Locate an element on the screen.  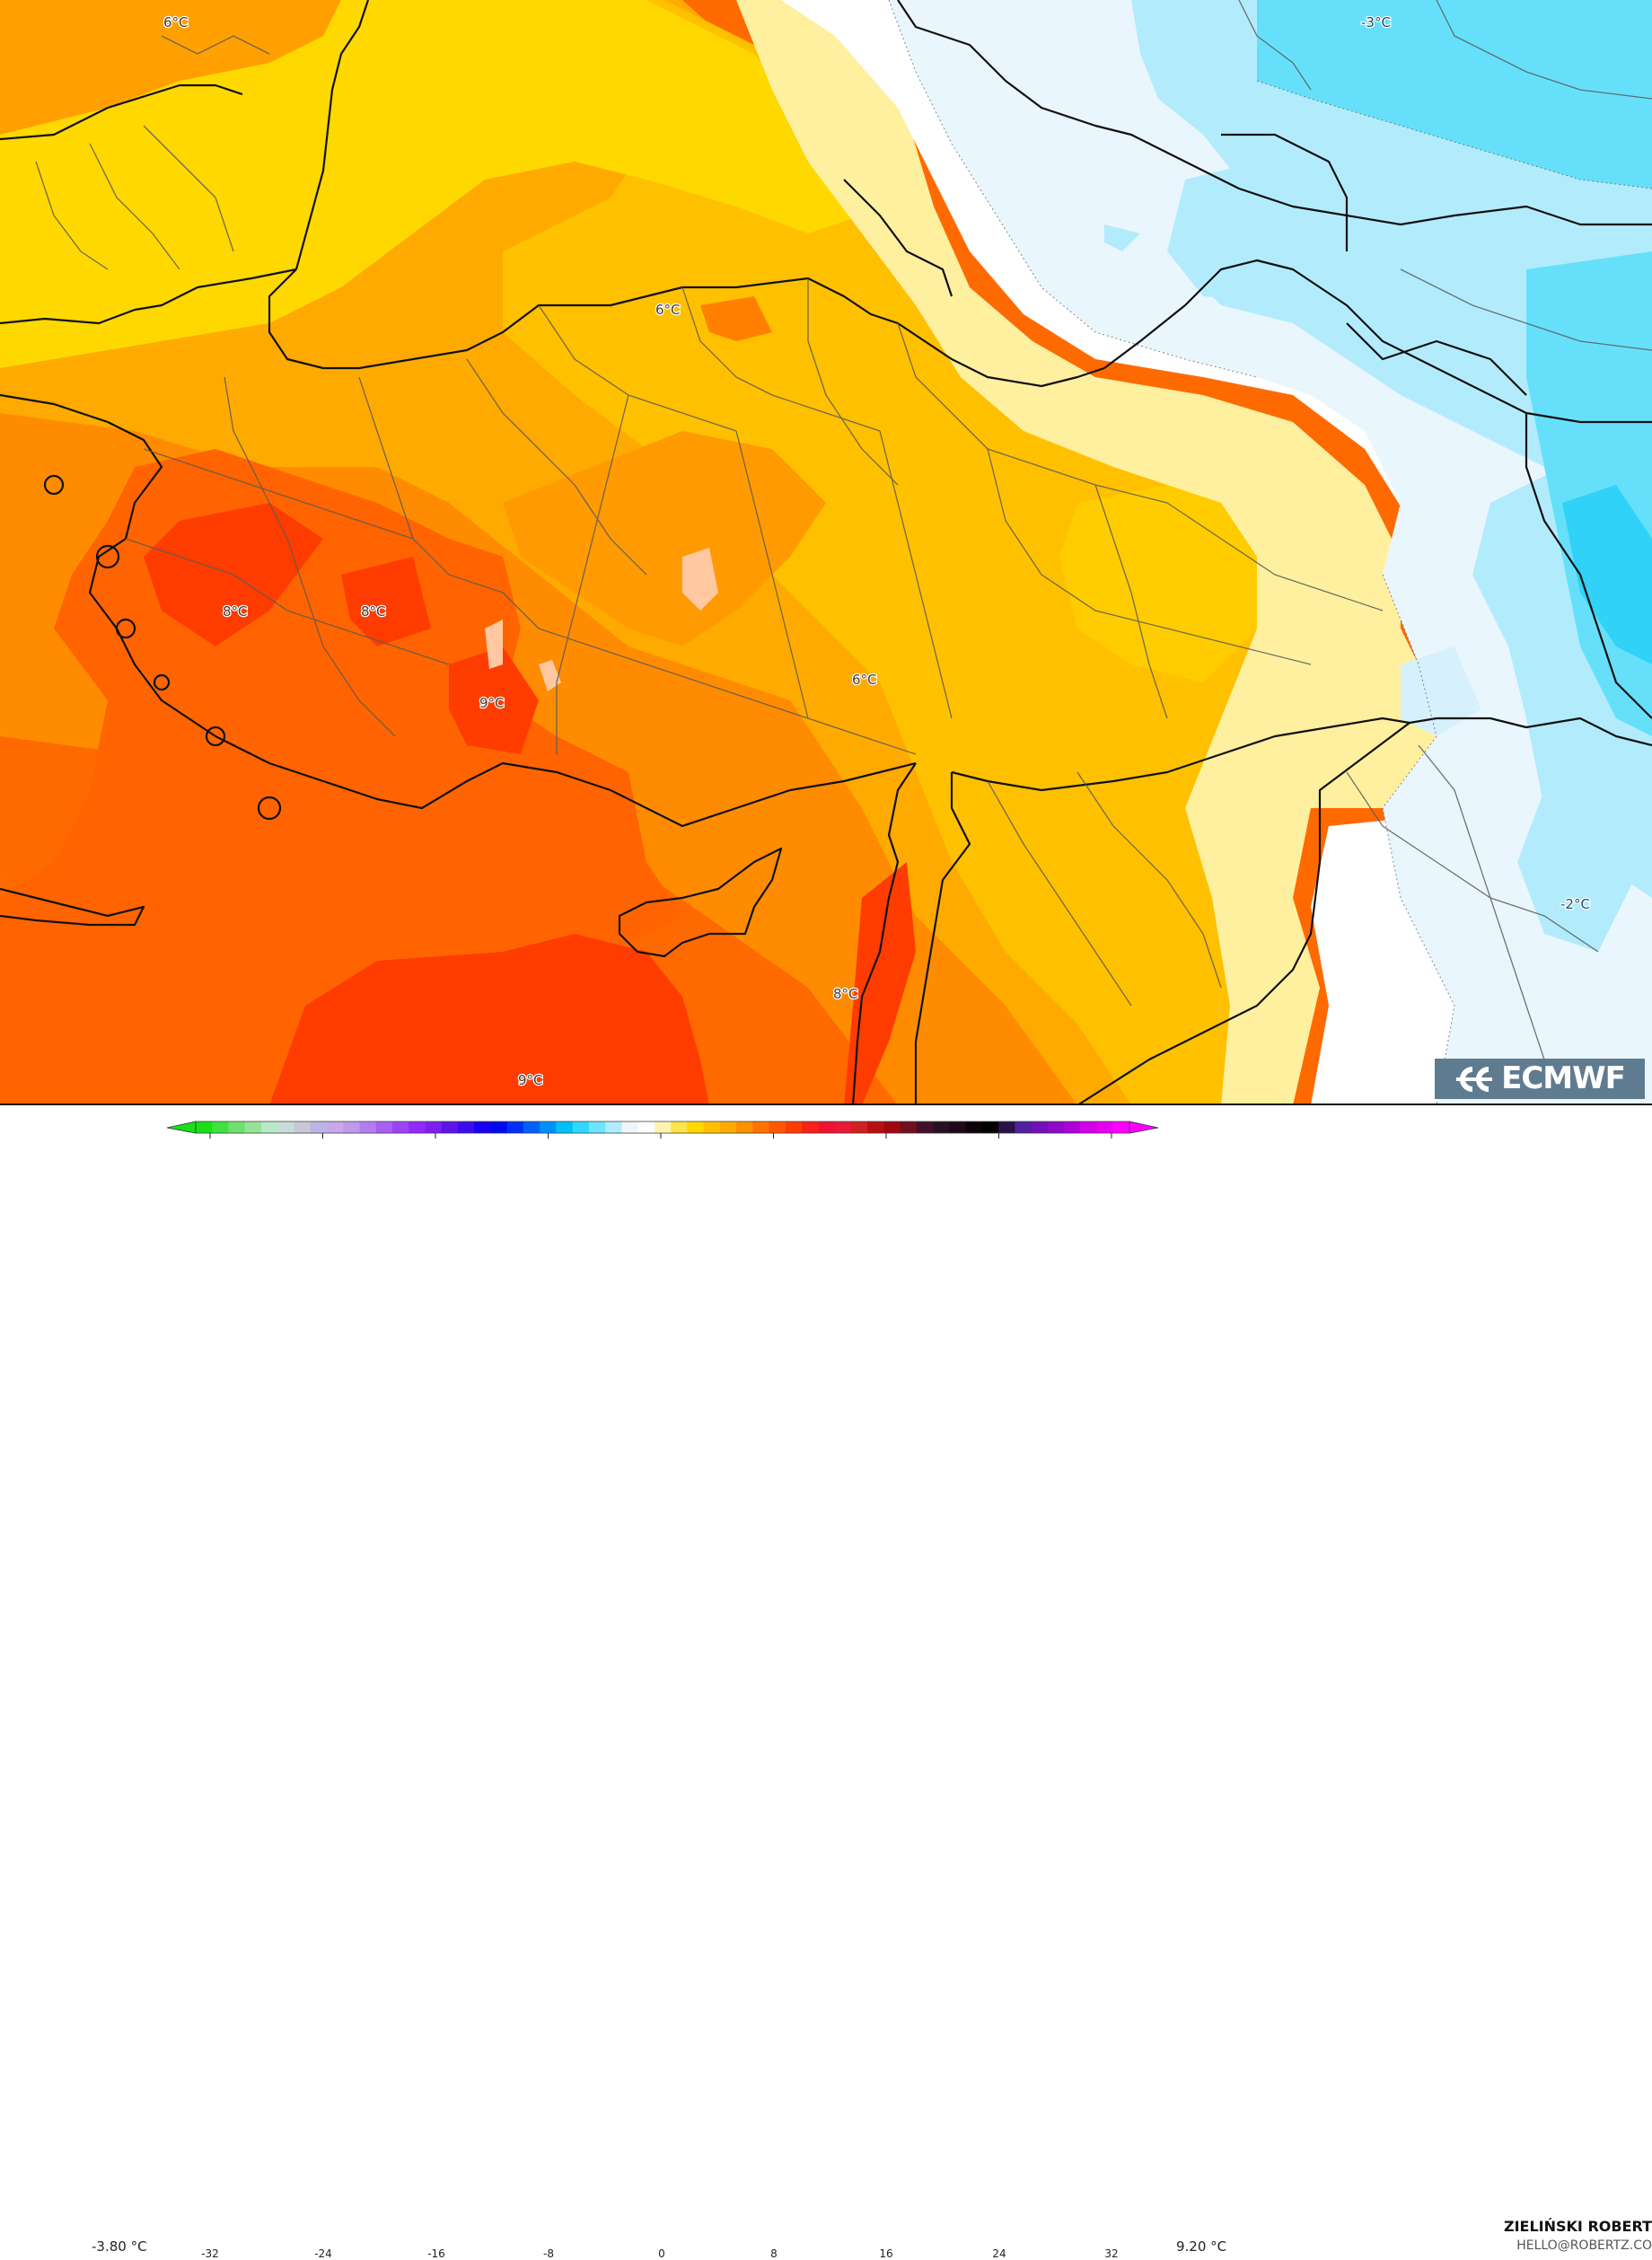
ecmwf-logo-text: ECMWF is located at coordinates (1564, 1078).